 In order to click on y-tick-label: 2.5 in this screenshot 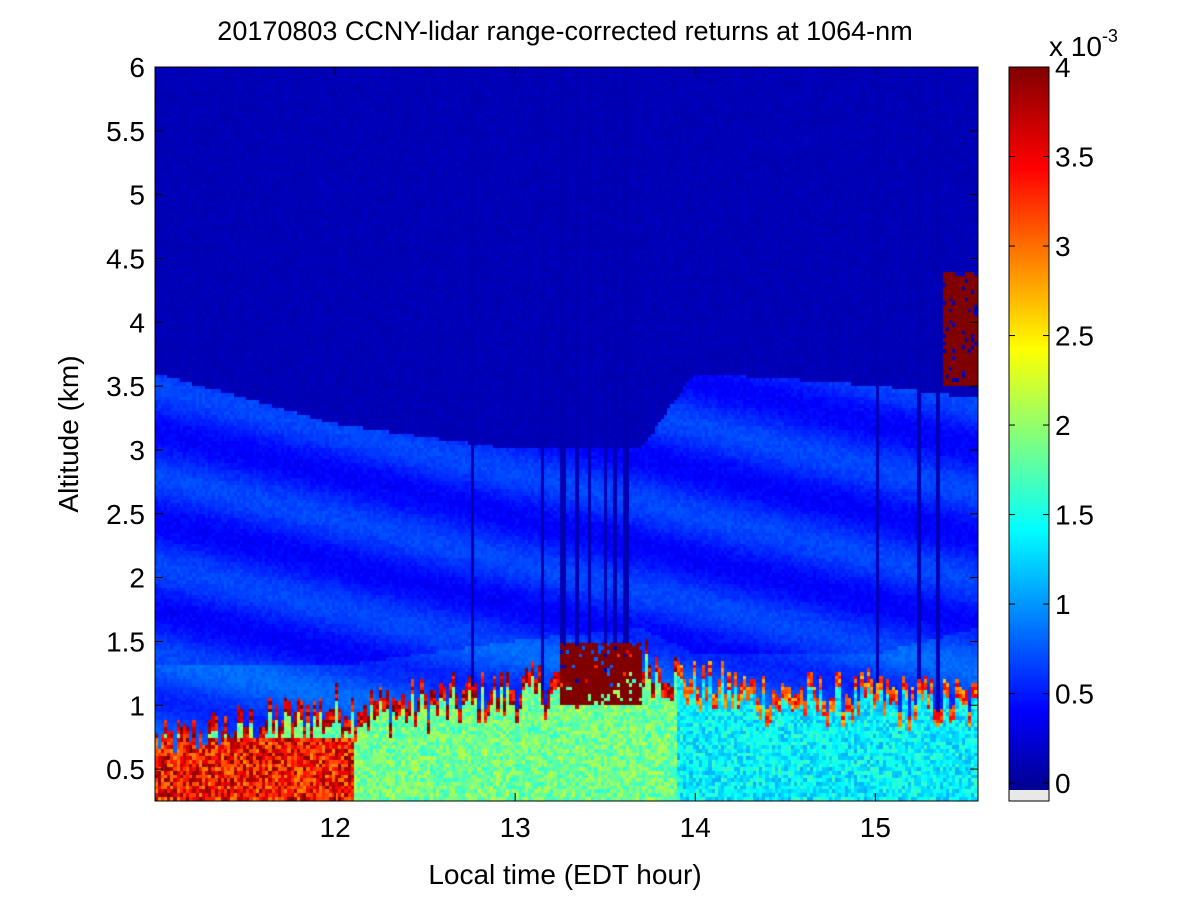, I will do `click(125, 514)`.